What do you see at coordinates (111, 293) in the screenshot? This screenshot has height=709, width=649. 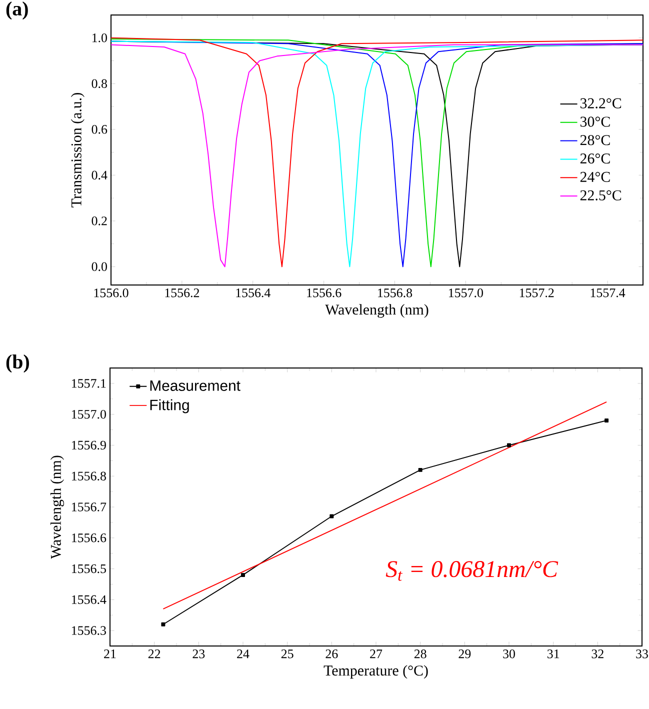 I see `x-tick-label: 1556.0` at bounding box center [111, 293].